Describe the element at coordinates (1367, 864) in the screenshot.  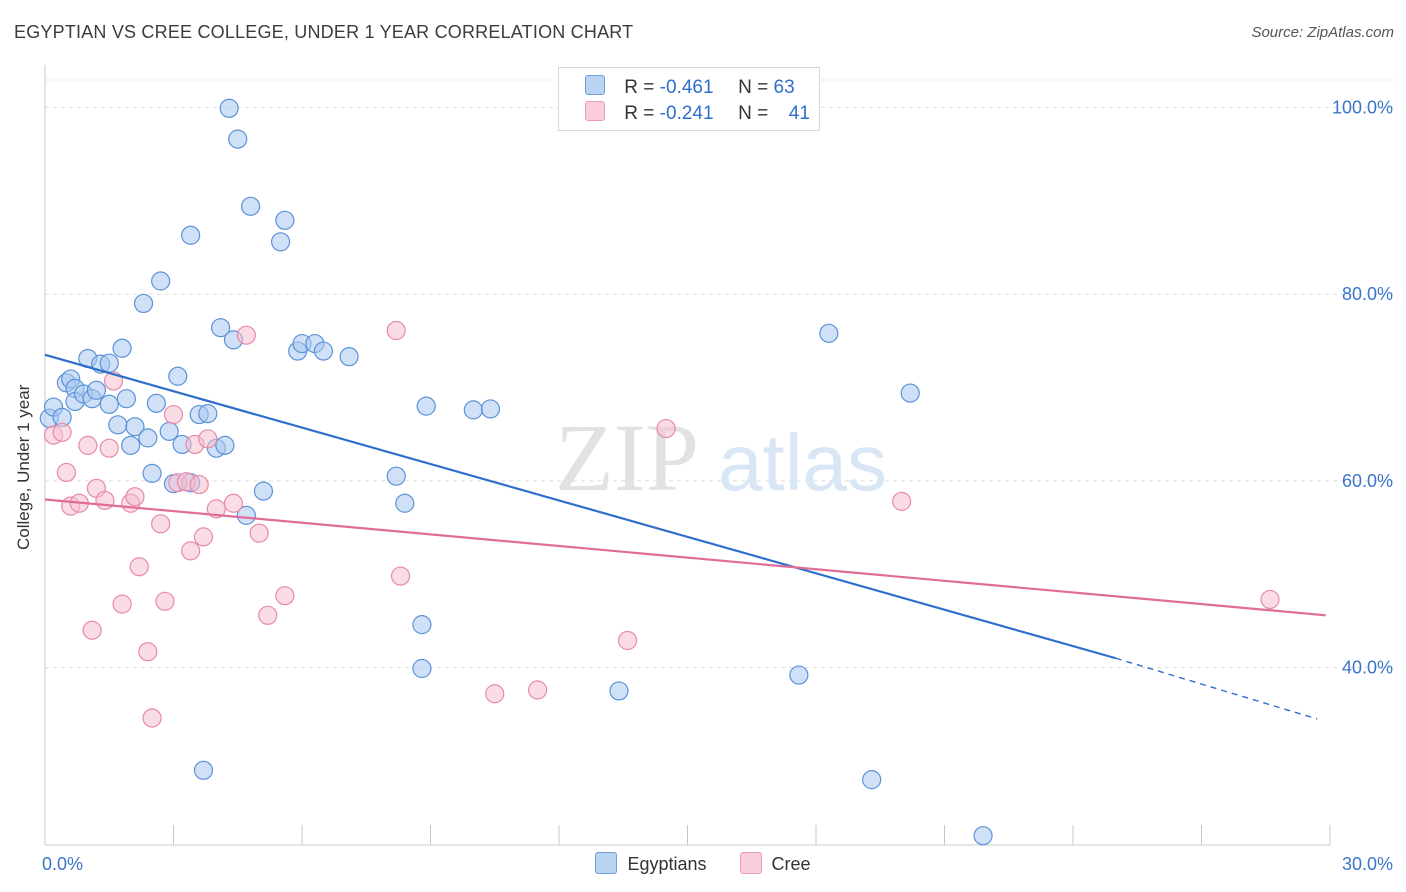
I see `x-tick-label: 30.0%` at that location.